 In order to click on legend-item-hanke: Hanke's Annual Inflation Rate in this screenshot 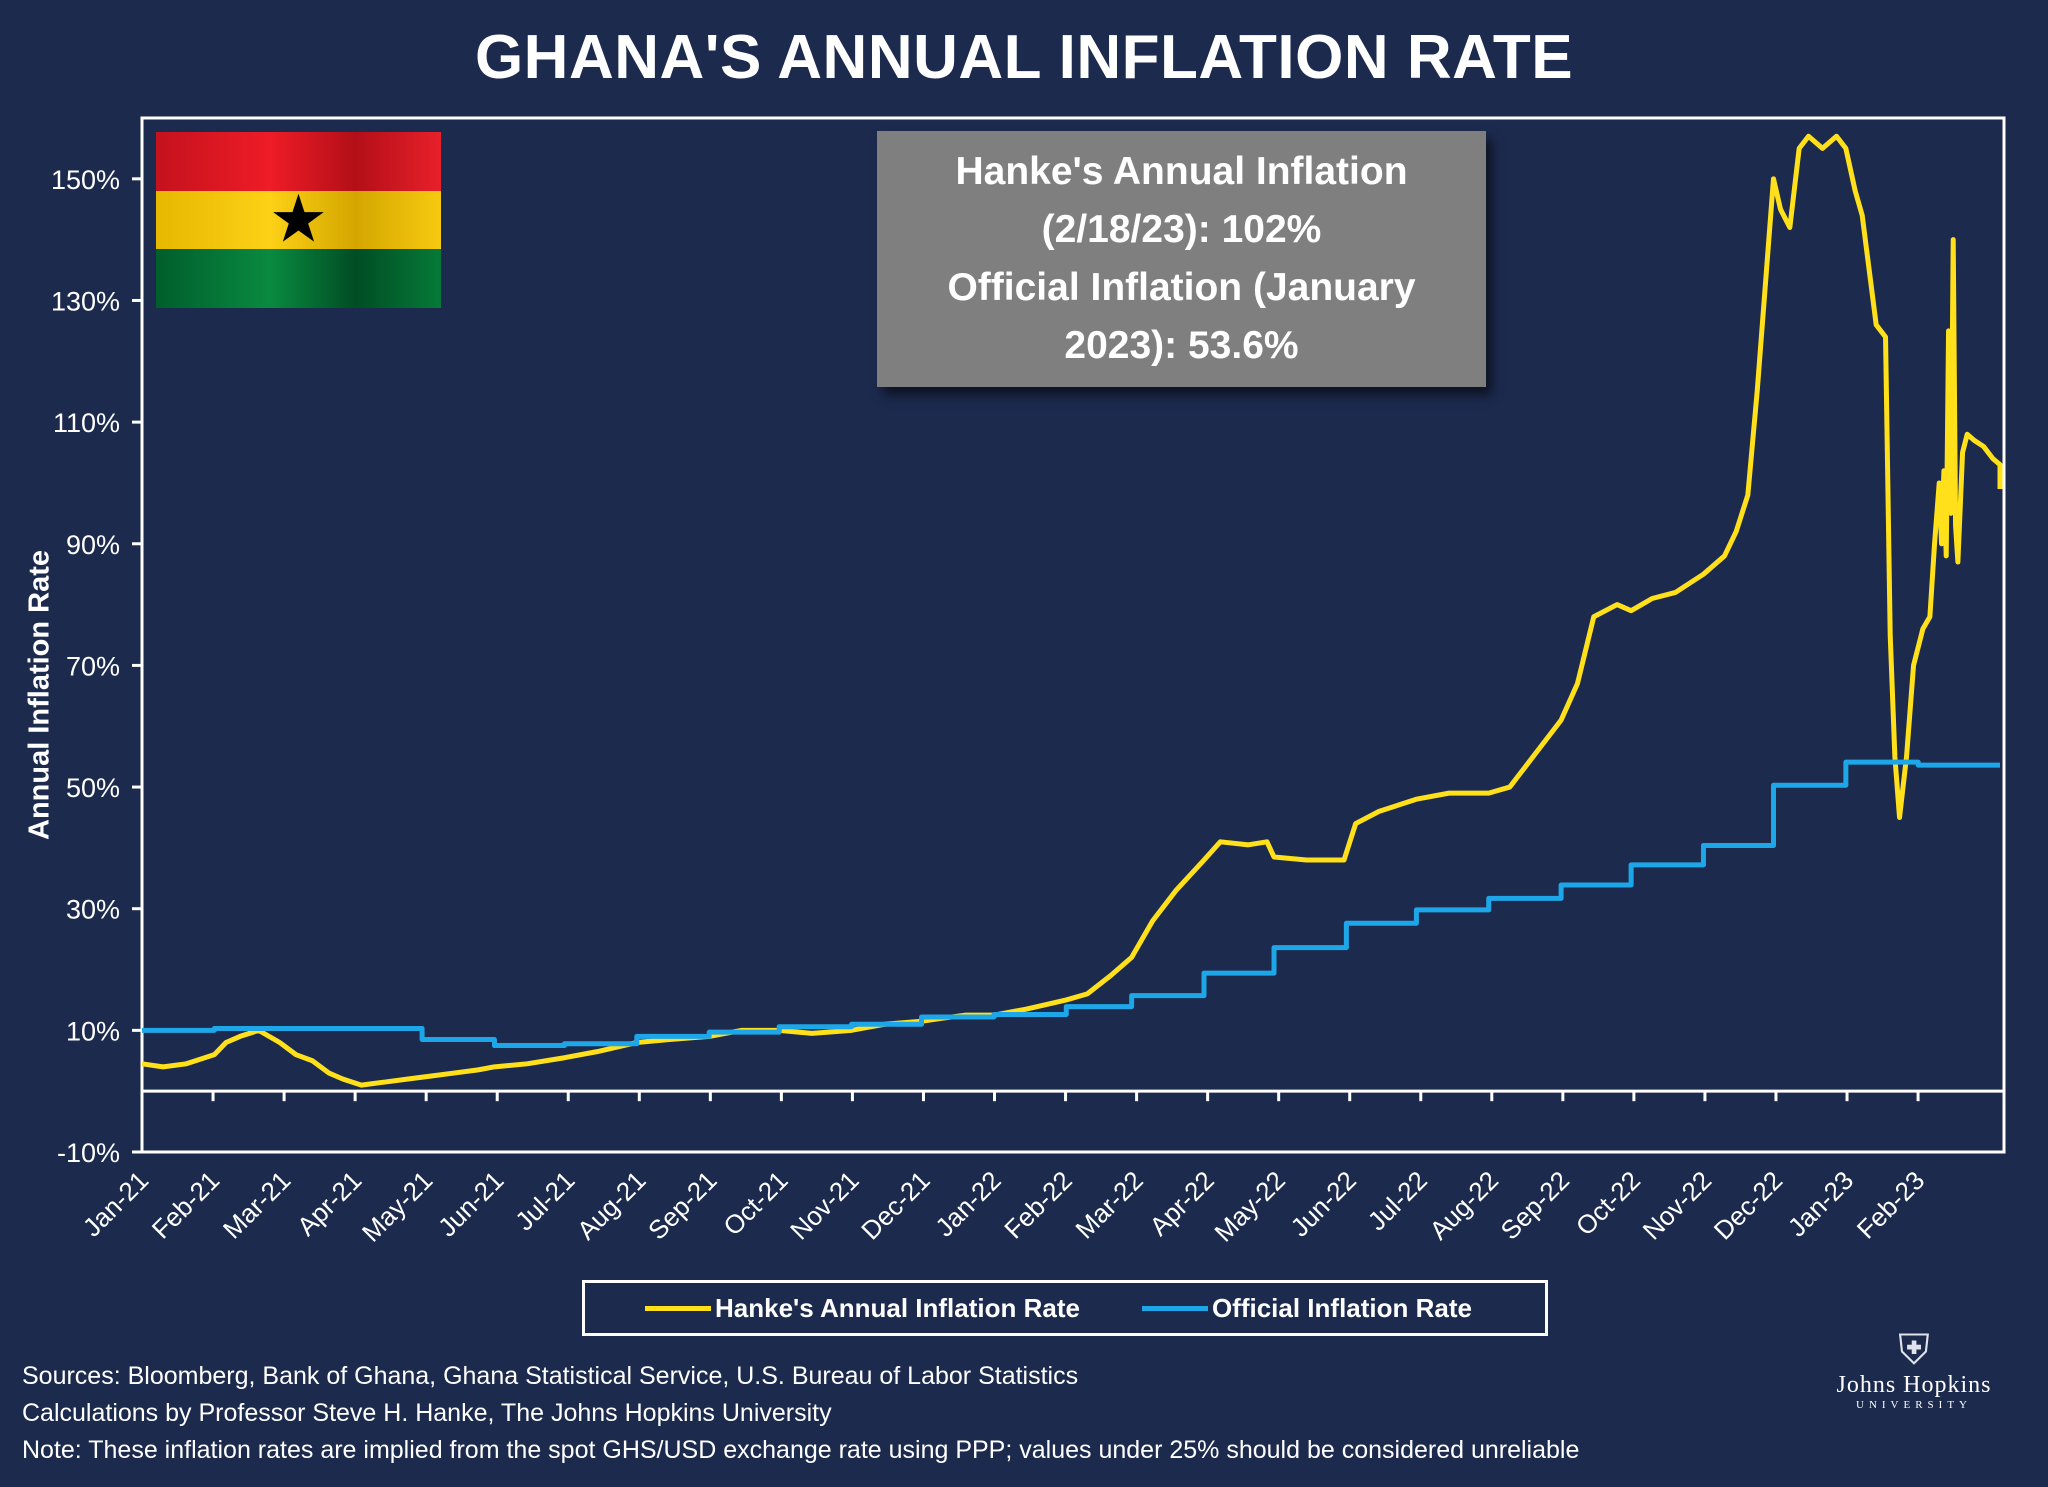, I will do `click(862, 1308)`.